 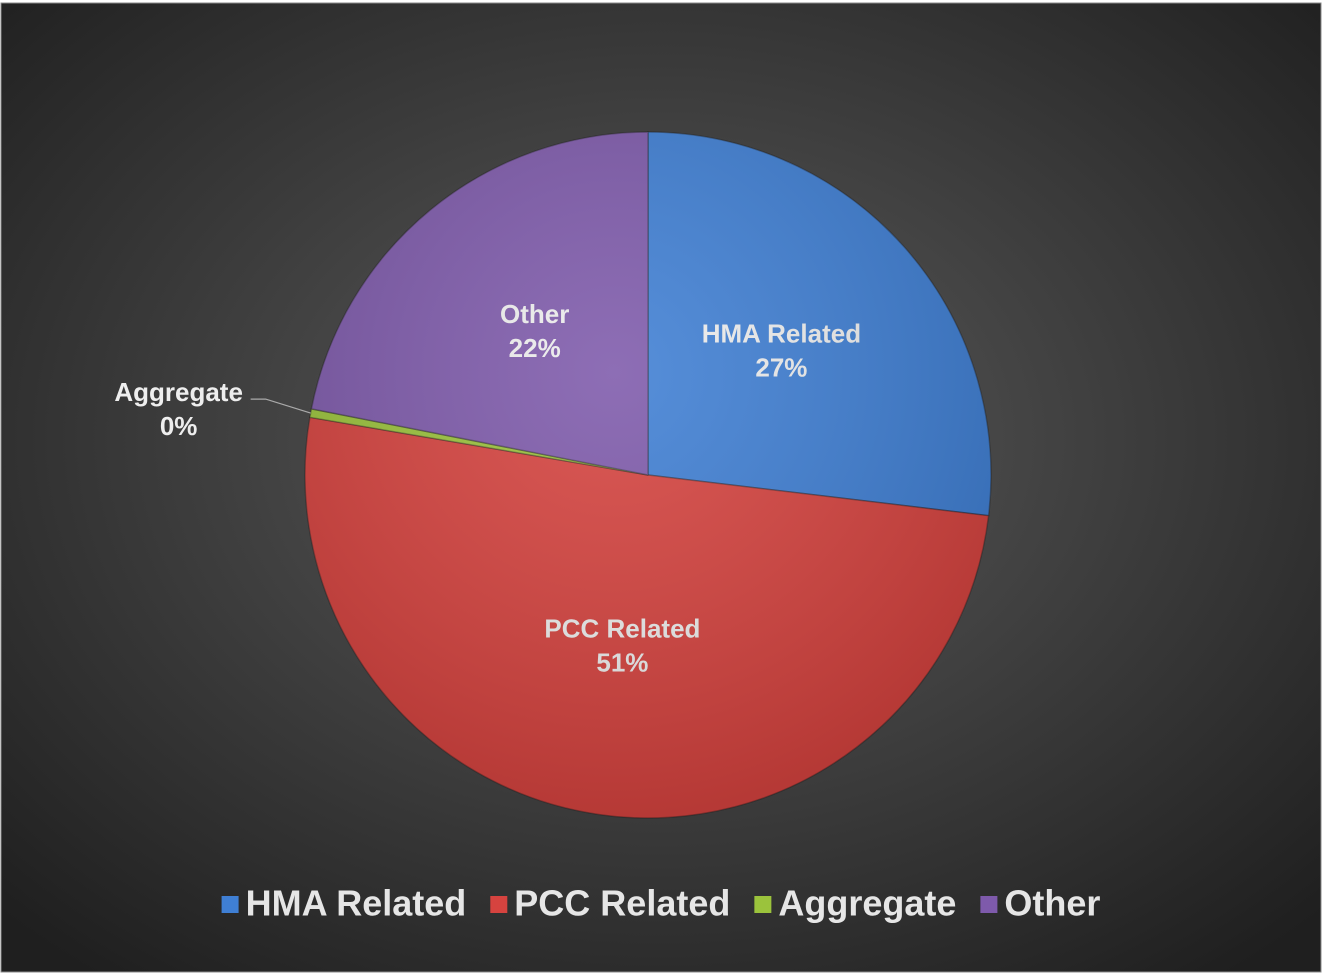 I want to click on legend-item: Aggregate, so click(x=855, y=903).